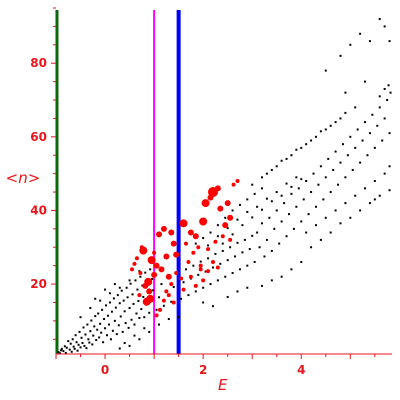 This screenshot has height=400, width=400. What do you see at coordinates (38, 137) in the screenshot?
I see `y-tick-label: 60` at bounding box center [38, 137].